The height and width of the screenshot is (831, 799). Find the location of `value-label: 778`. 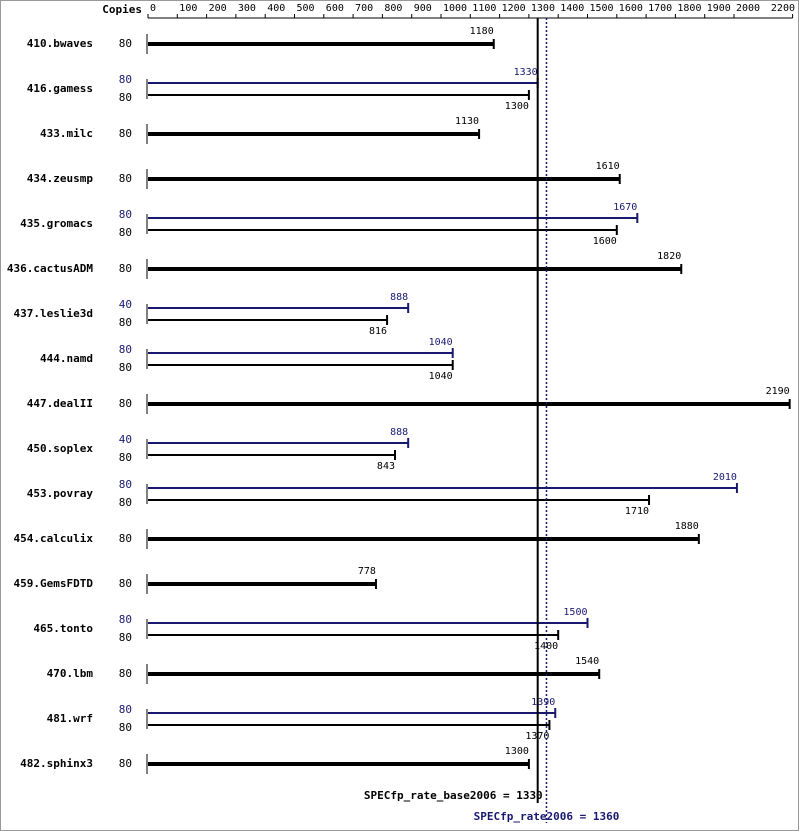

value-label: 778 is located at coordinates (367, 571).